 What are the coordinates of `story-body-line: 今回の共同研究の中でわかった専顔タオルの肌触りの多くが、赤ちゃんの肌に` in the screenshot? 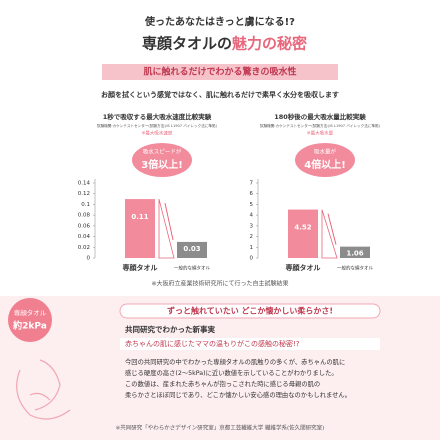 It's located at (235, 361).